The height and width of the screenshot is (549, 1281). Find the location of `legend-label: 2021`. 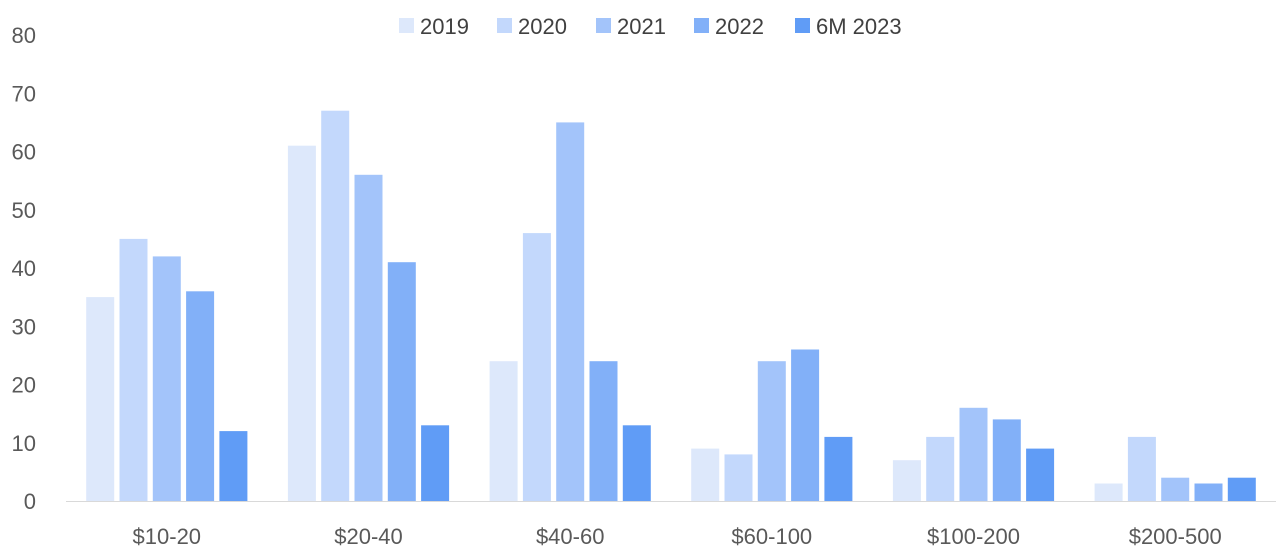

legend-label: 2021 is located at coordinates (641, 26).